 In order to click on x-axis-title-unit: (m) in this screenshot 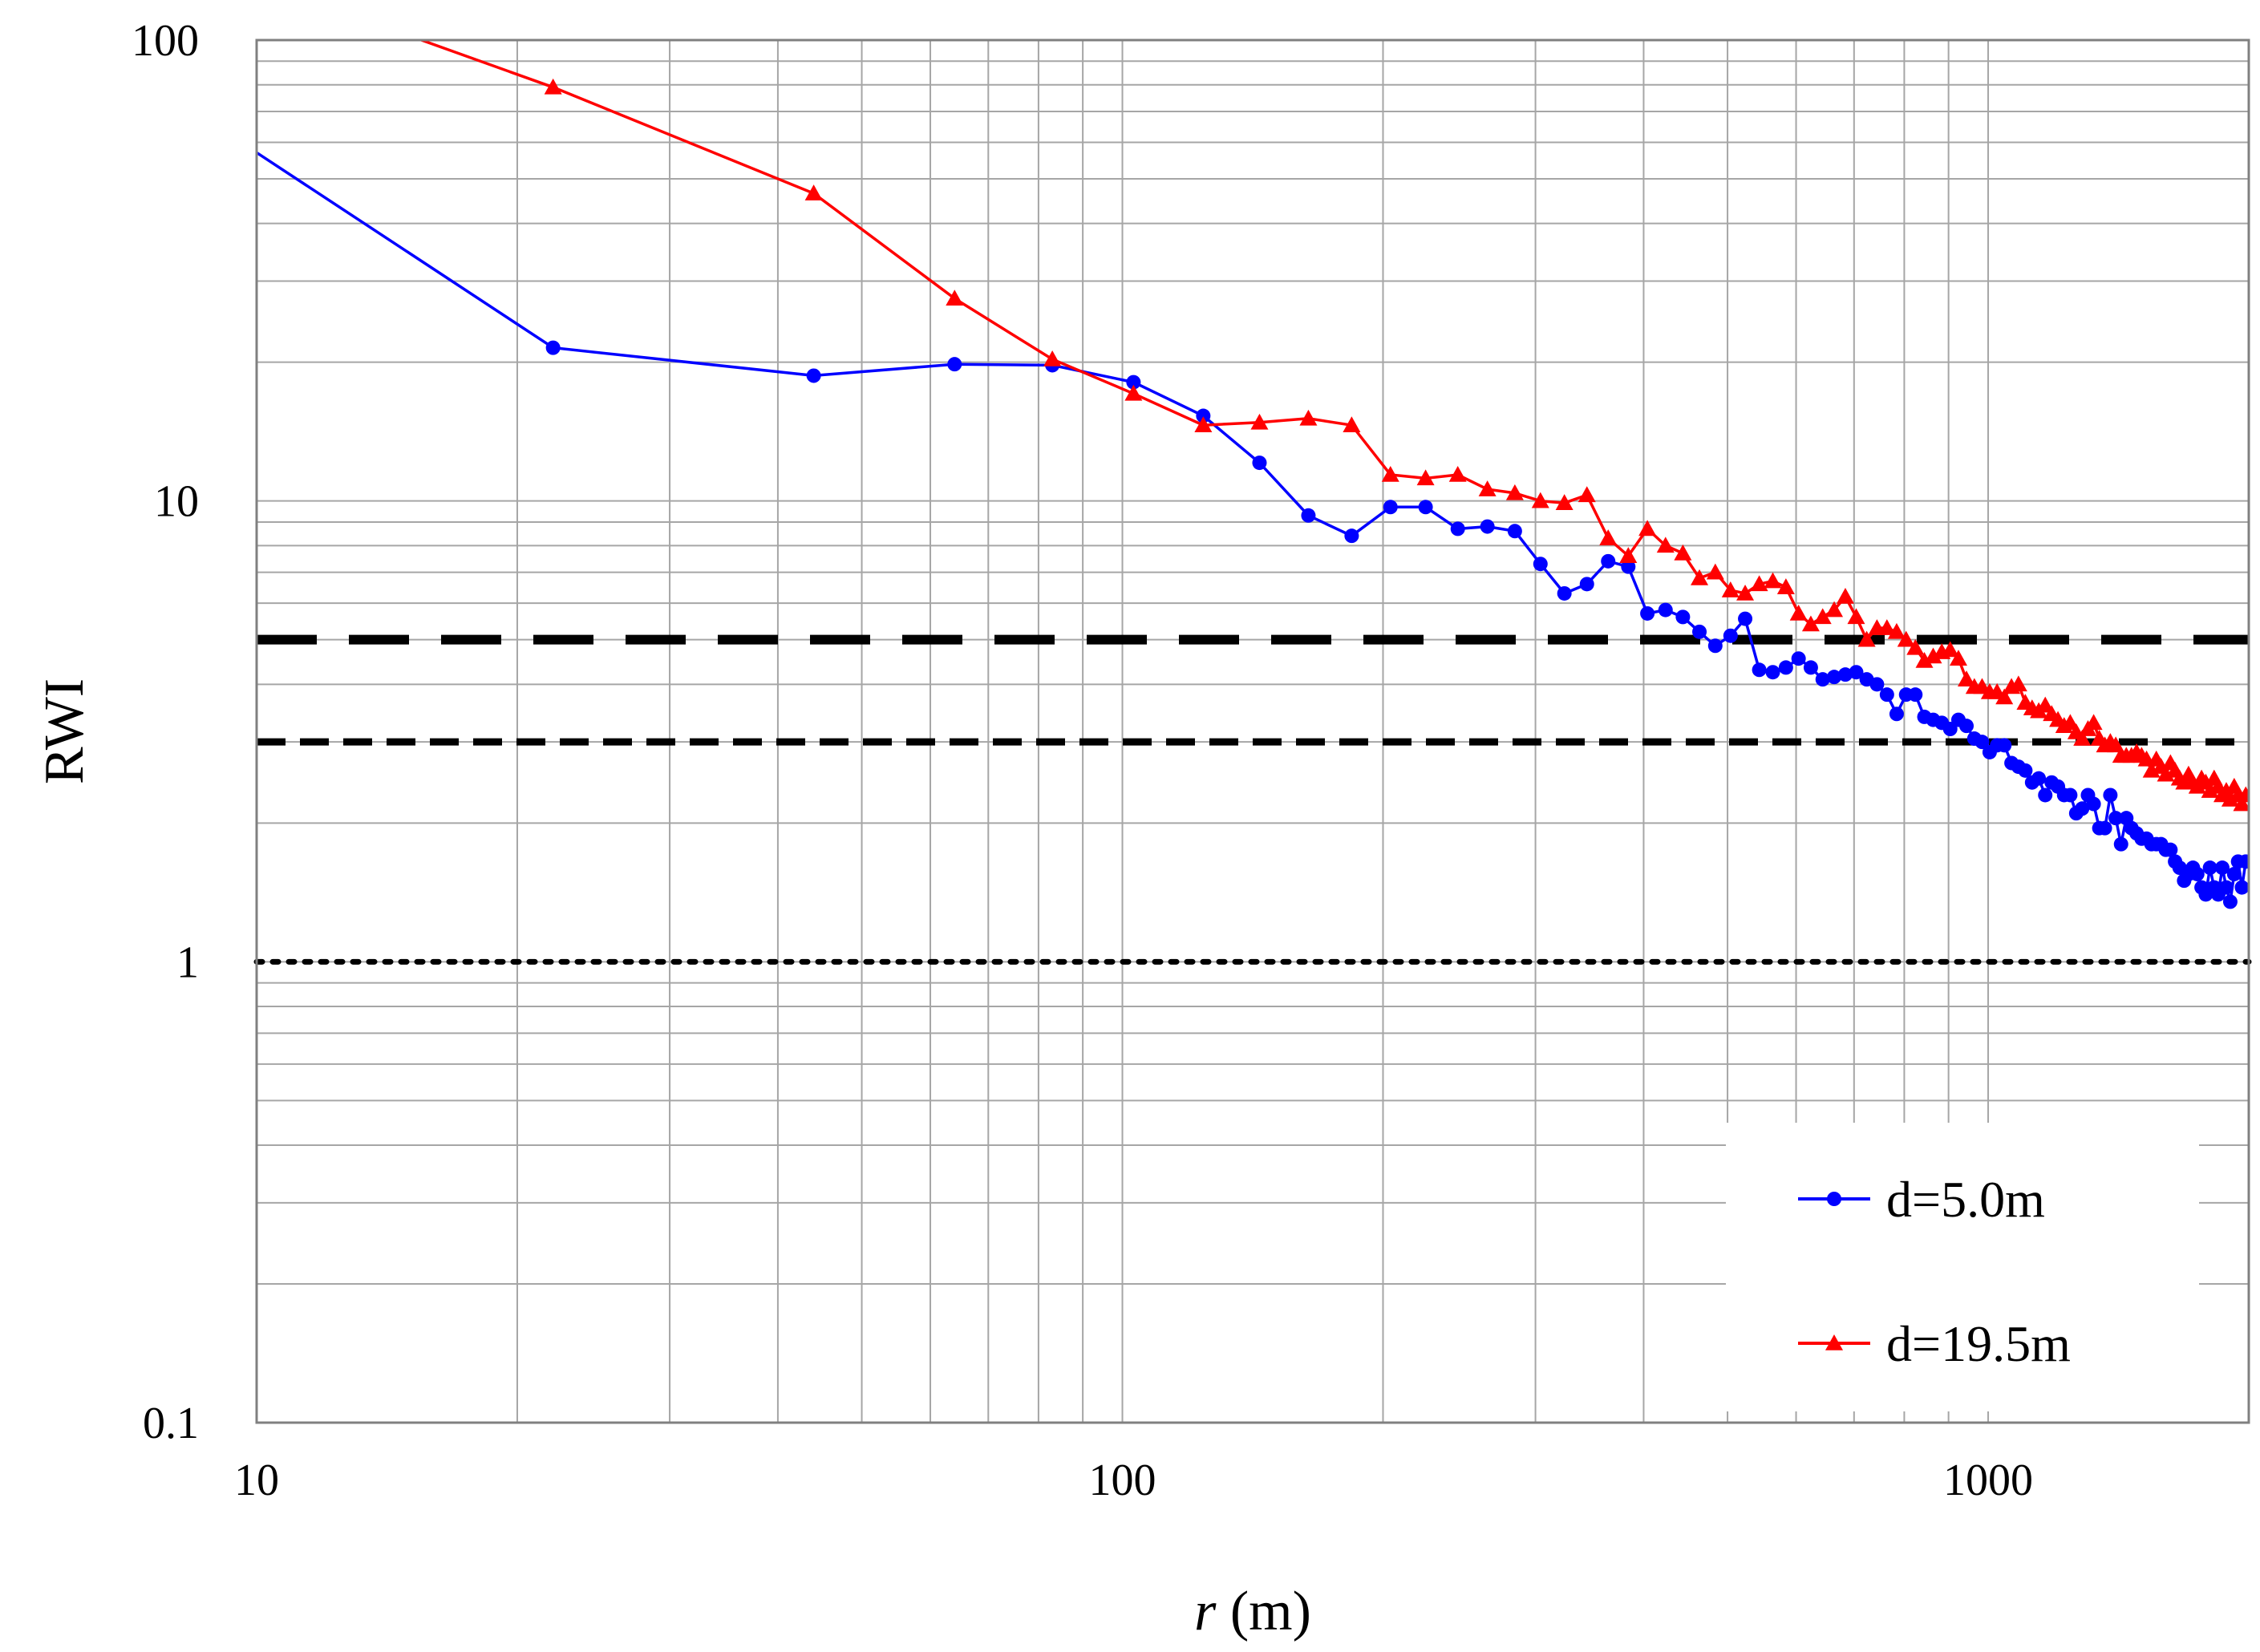, I will do `click(1263, 1611)`.